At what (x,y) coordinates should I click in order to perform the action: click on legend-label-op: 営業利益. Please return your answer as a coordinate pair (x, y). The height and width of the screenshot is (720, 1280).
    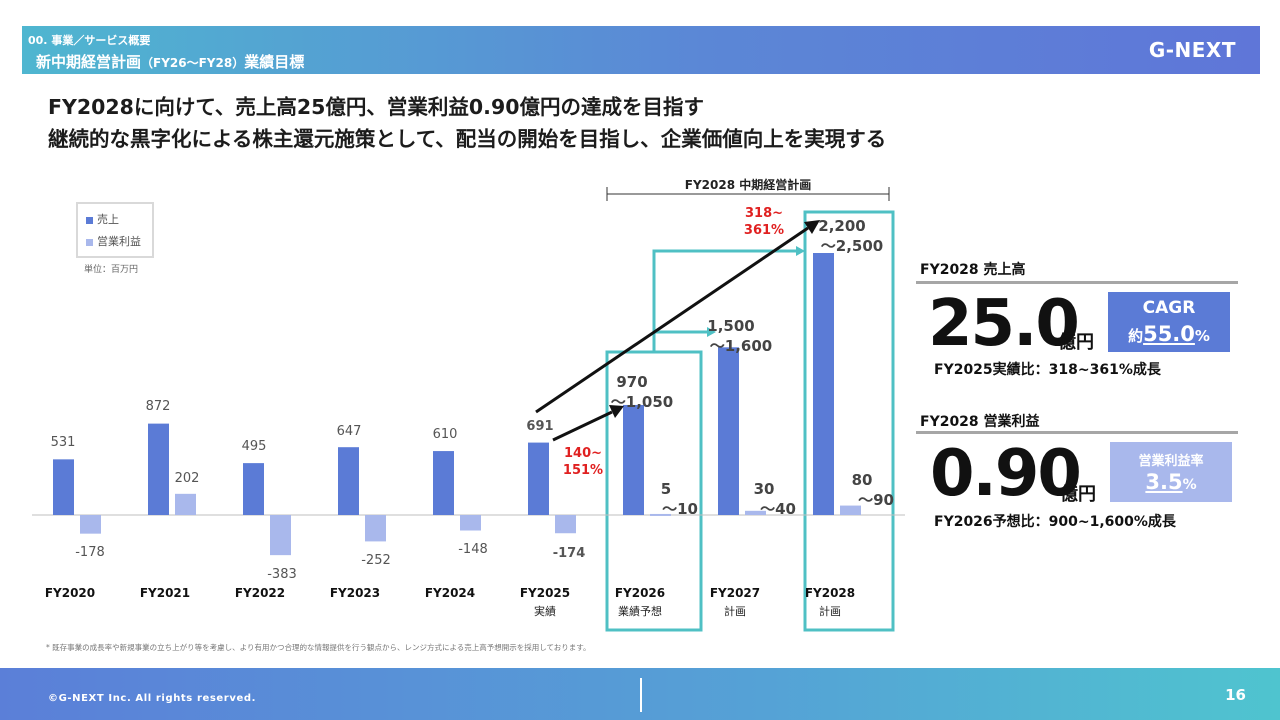
    Looking at the image, I should click on (119, 241).